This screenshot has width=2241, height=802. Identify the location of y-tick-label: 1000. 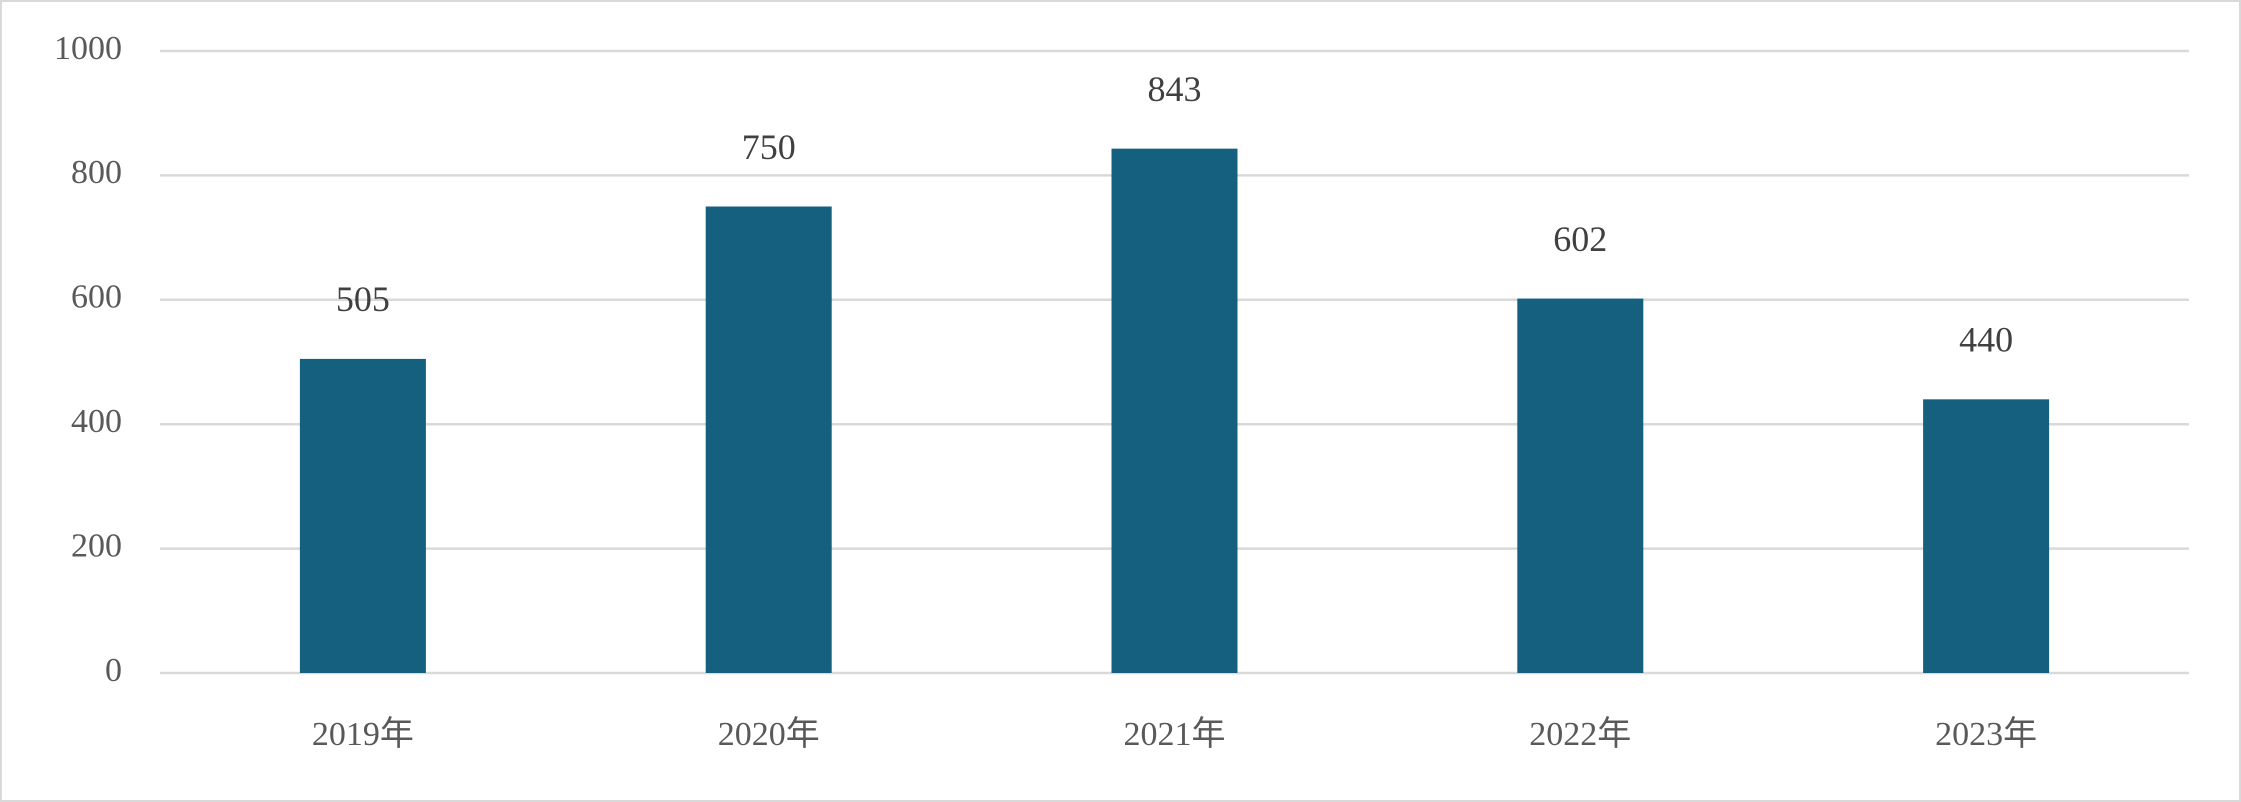
(88, 48).